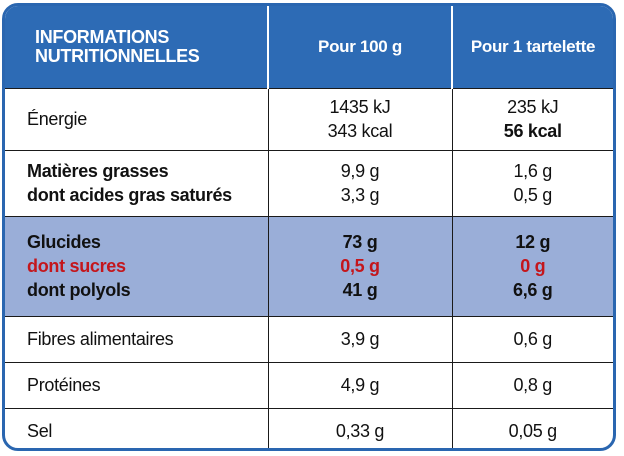 Image resolution: width=624 pixels, height=456 pixels. Describe the element at coordinates (532, 427) in the screenshot. I see `value-sel-tartelette: 0,05 g` at that location.